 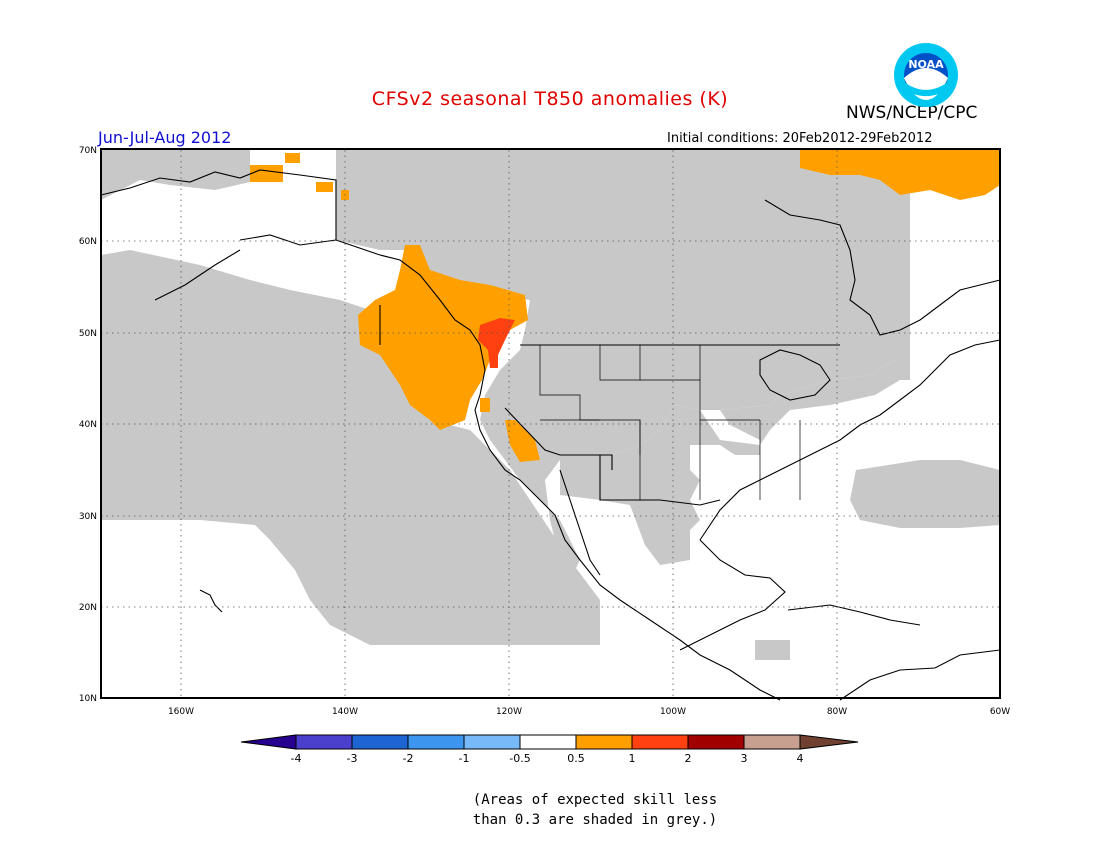 What do you see at coordinates (165, 137) in the screenshot?
I see `forecast-period: Jun-Jul-Aug 2012` at bounding box center [165, 137].